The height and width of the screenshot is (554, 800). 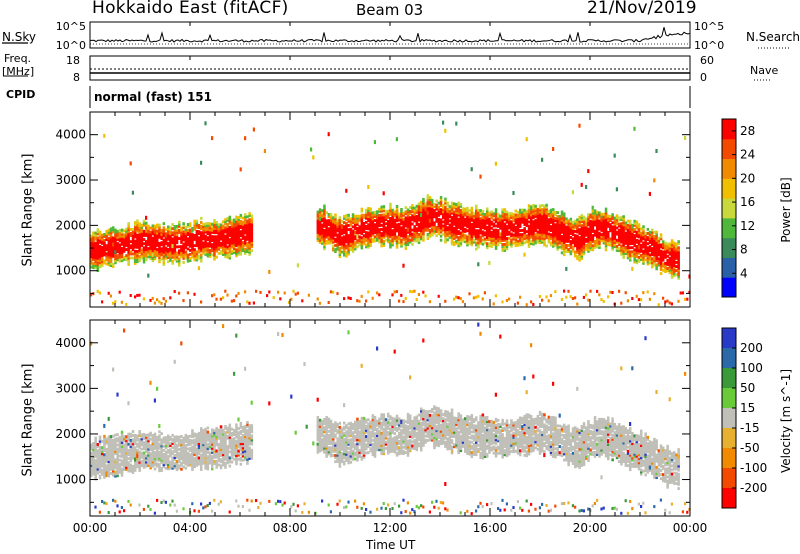 What do you see at coordinates (21, 94) in the screenshot?
I see `cpid-label: CPID` at bounding box center [21, 94].